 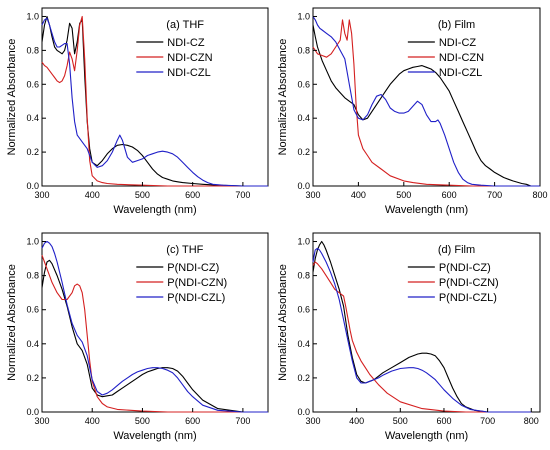 I want to click on series-line-p-ndi-czl-, so click(x=422, y=330).